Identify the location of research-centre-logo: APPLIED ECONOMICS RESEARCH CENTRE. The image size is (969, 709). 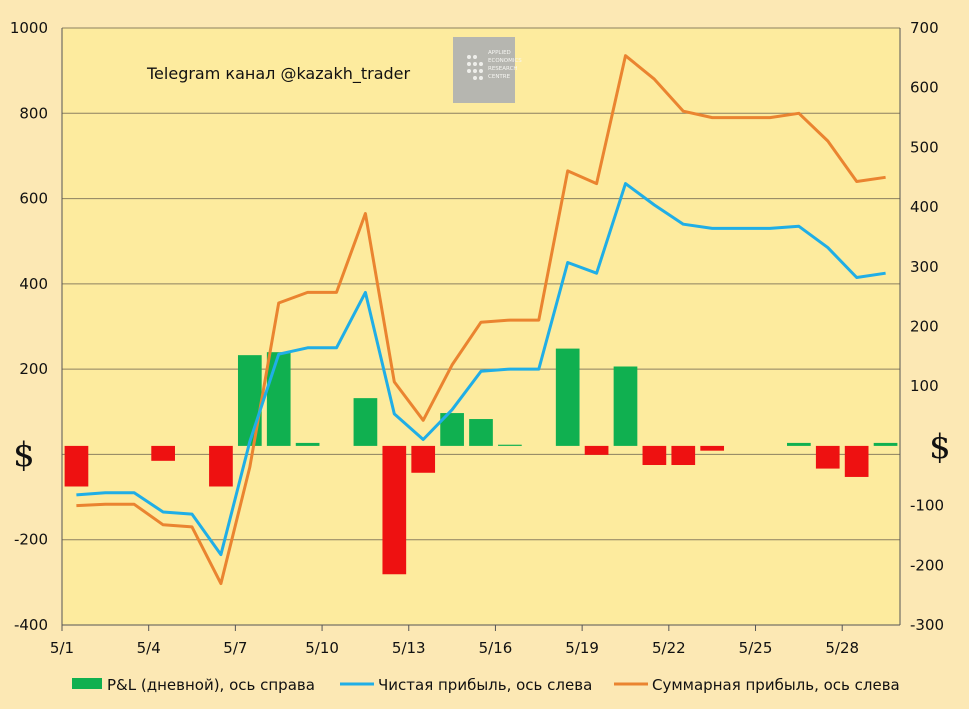
(487, 70).